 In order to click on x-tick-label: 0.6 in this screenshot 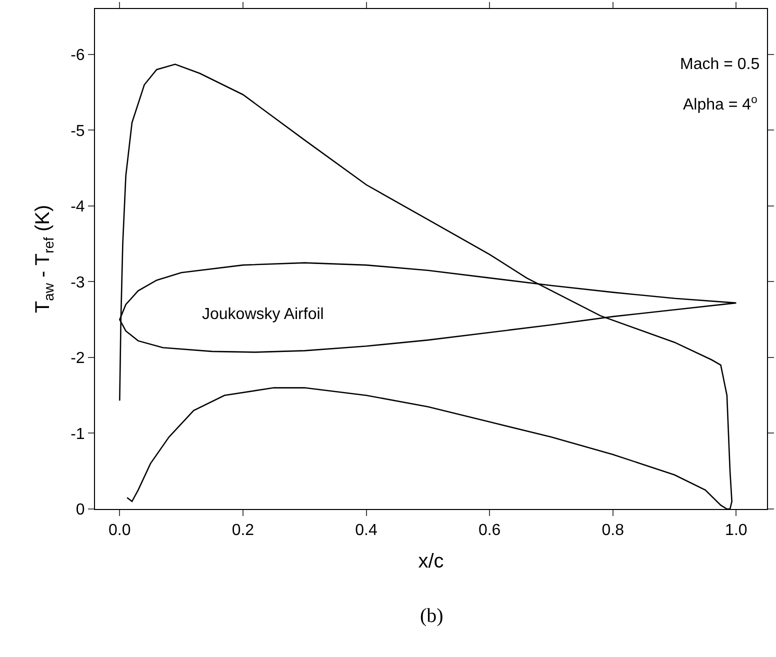, I will do `click(489, 531)`.